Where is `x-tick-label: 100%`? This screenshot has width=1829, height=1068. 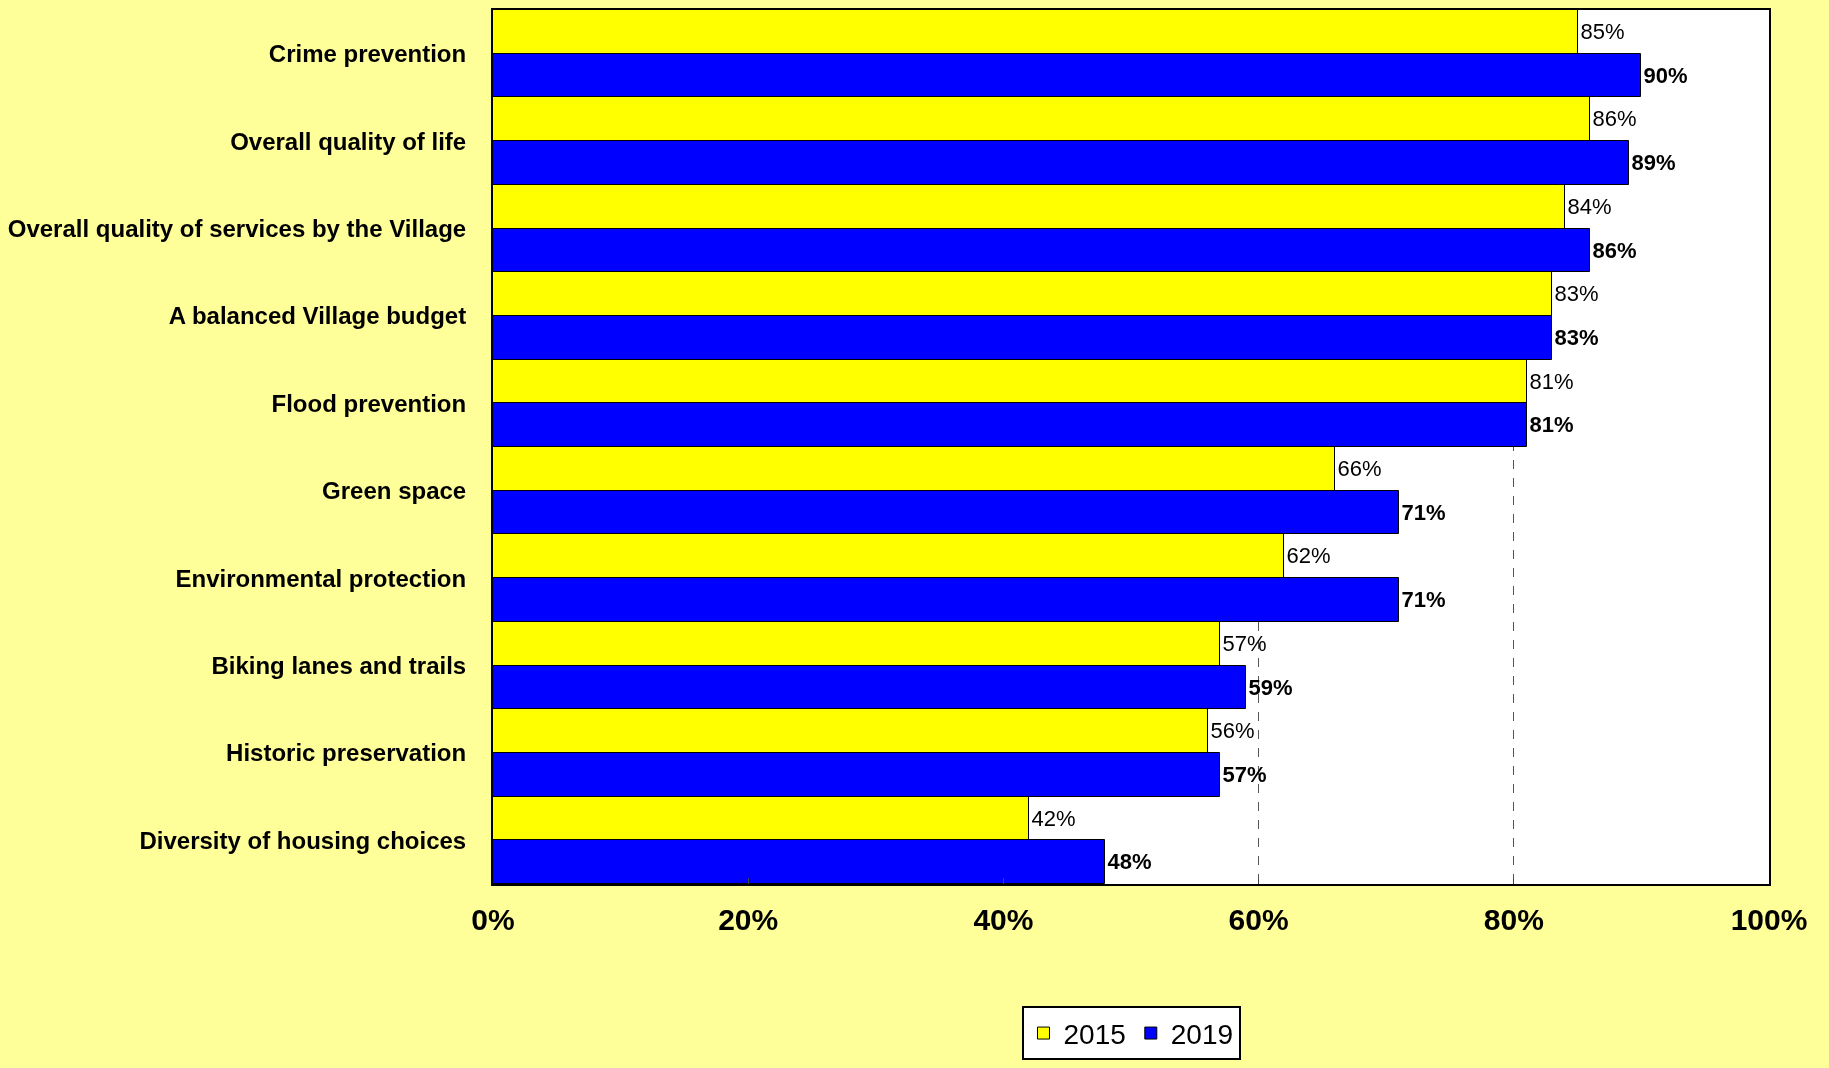
x-tick-label: 100% is located at coordinates (1769, 919).